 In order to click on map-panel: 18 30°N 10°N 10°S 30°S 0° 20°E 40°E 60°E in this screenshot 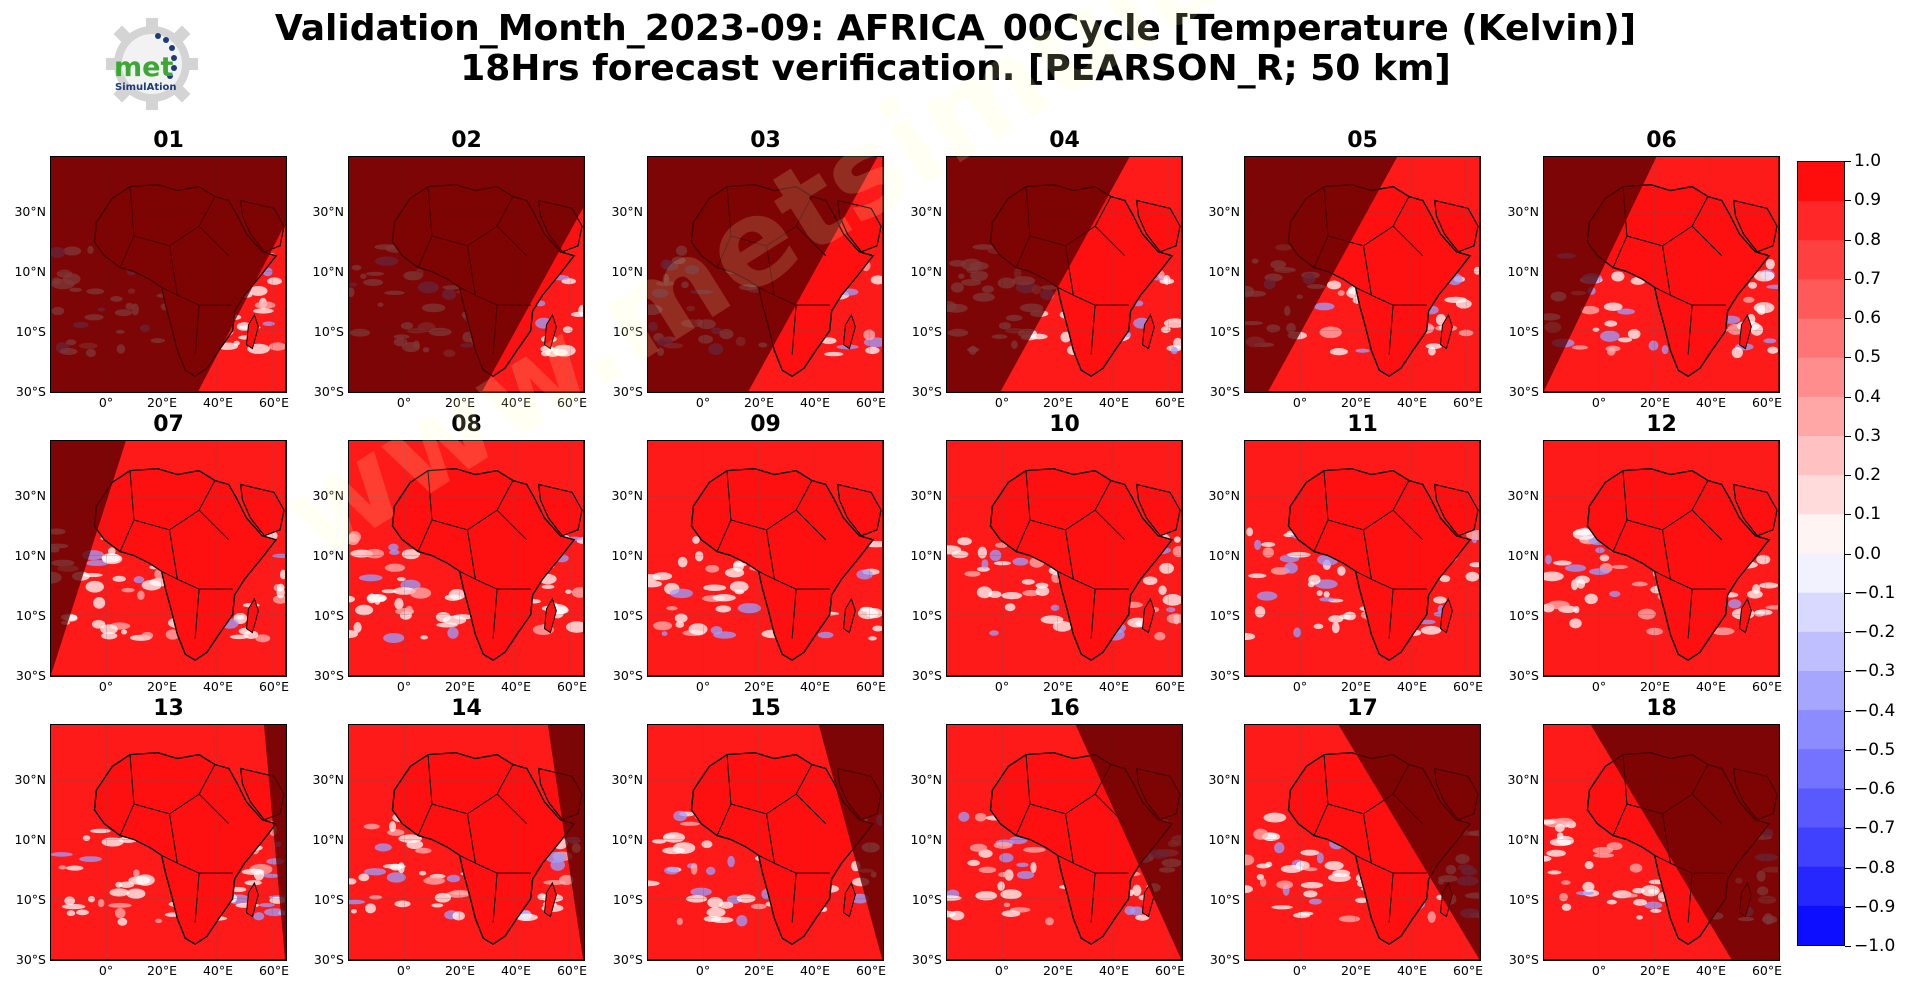, I will do `click(1643, 838)`.